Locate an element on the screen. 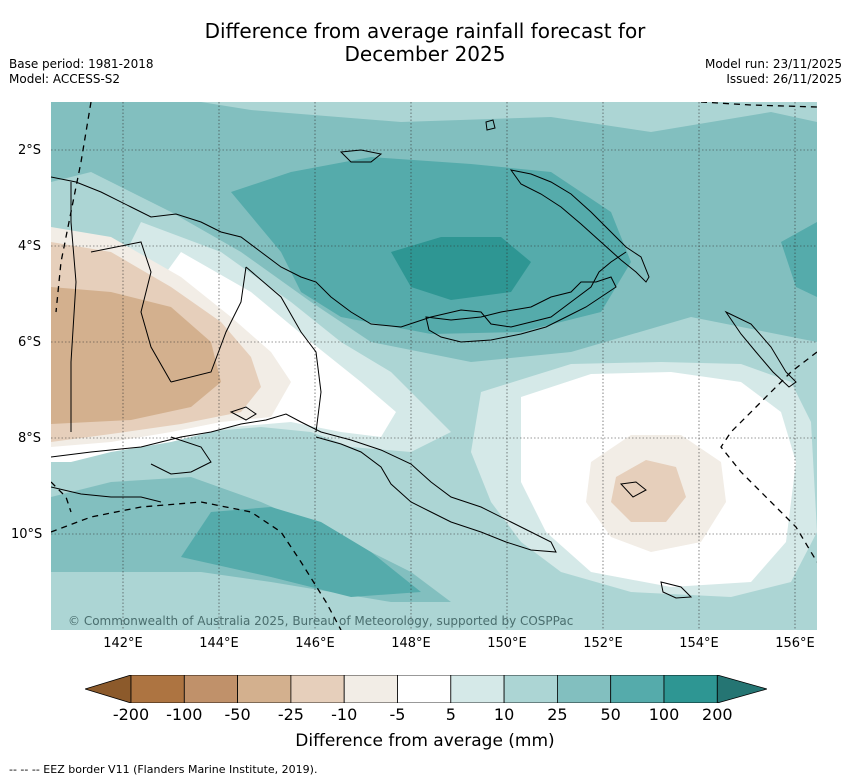 This screenshot has width=850, height=781. anomaly-patch-wet-east is located at coordinates (799, 259).